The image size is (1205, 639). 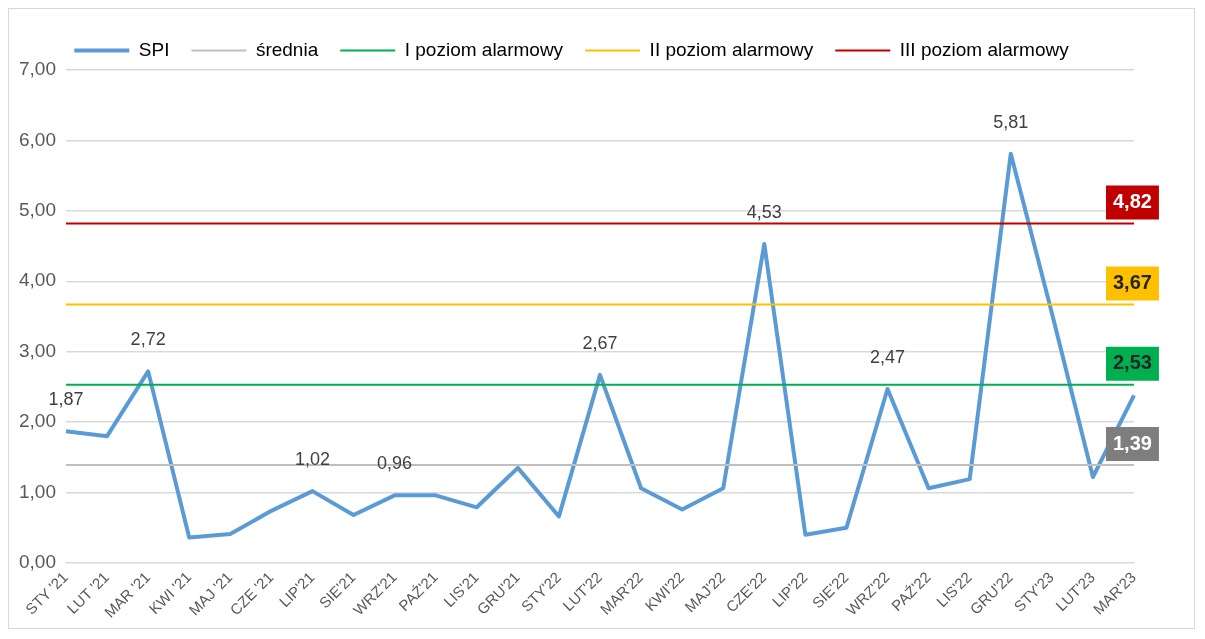 What do you see at coordinates (37, 139) in the screenshot?
I see `y-tick-label: 6,00` at bounding box center [37, 139].